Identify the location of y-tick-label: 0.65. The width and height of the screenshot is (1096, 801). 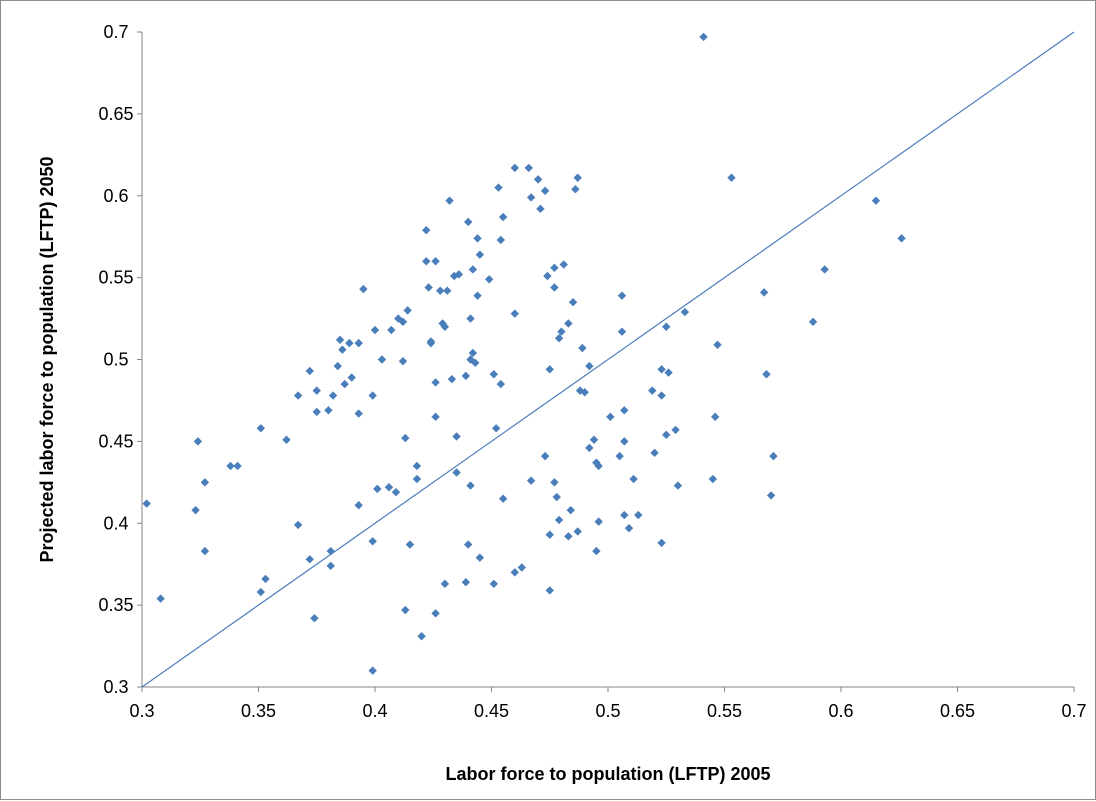
(115, 114).